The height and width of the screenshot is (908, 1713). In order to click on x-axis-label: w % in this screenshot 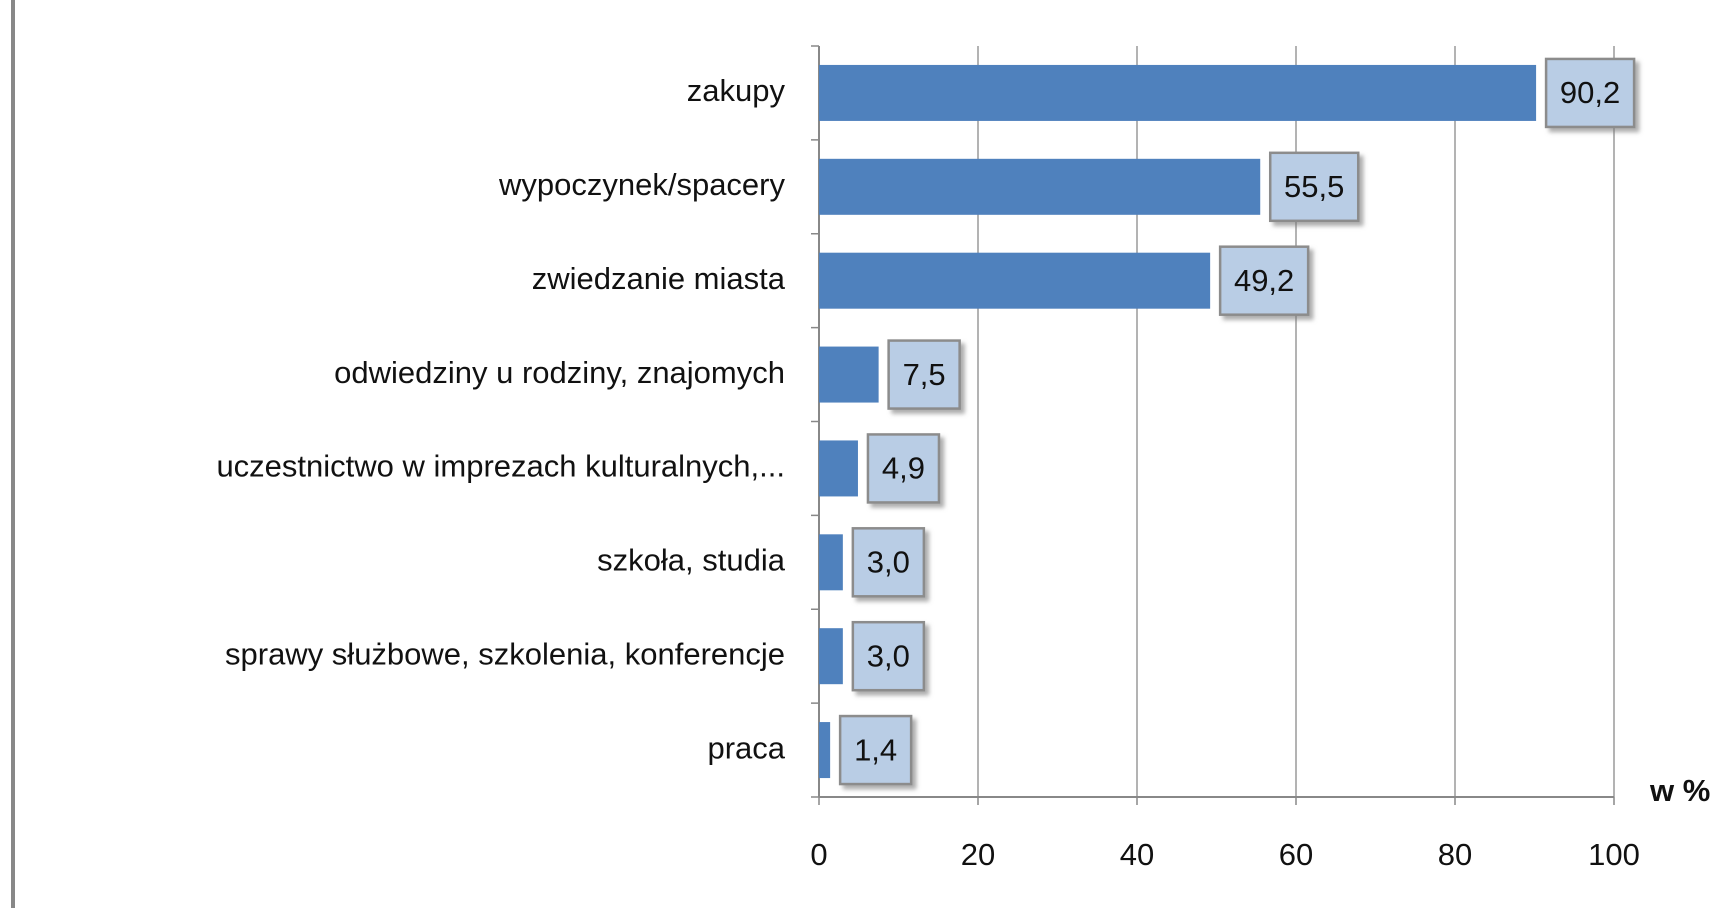, I will do `click(1679, 790)`.